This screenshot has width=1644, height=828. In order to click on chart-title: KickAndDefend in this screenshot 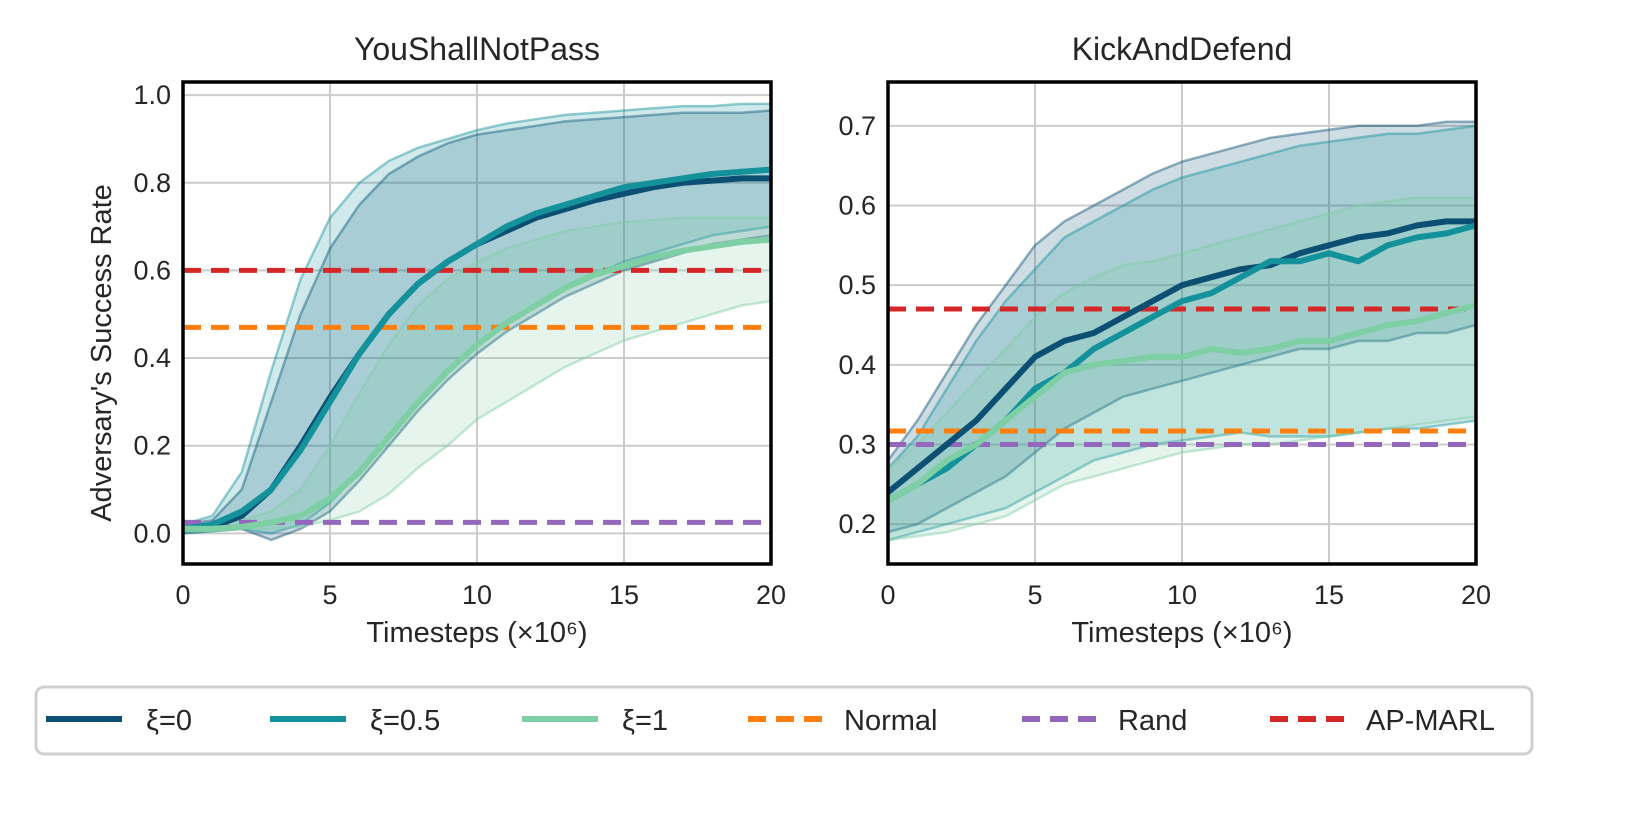, I will do `click(1182, 49)`.